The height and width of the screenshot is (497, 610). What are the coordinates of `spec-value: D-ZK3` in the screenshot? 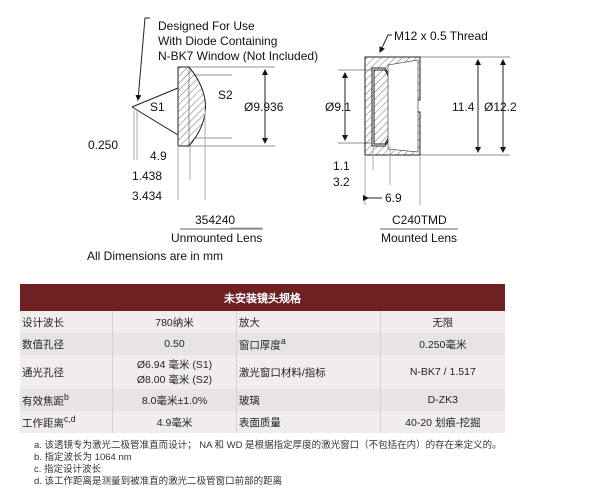 It's located at (442, 400).